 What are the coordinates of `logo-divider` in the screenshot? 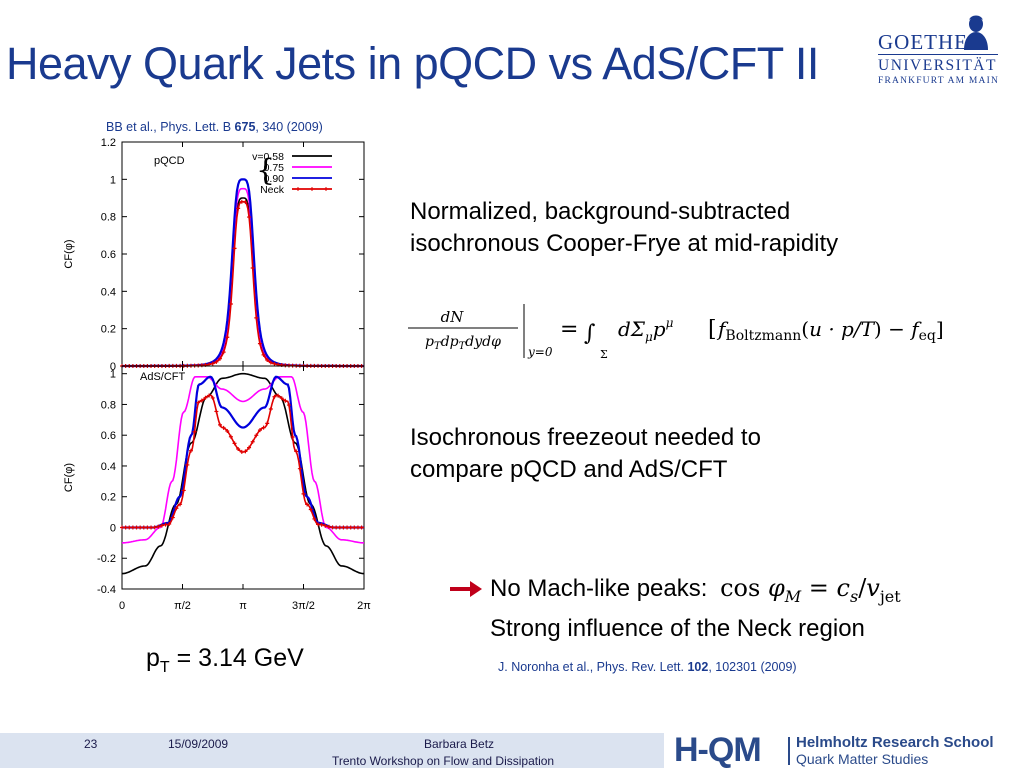 It's located at (938, 54).